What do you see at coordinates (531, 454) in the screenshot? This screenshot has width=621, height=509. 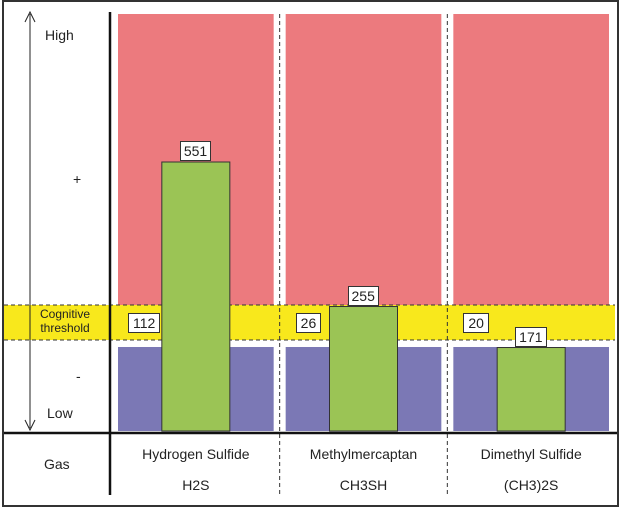 I see `category-name-2: Dimethyl Sulfide` at bounding box center [531, 454].